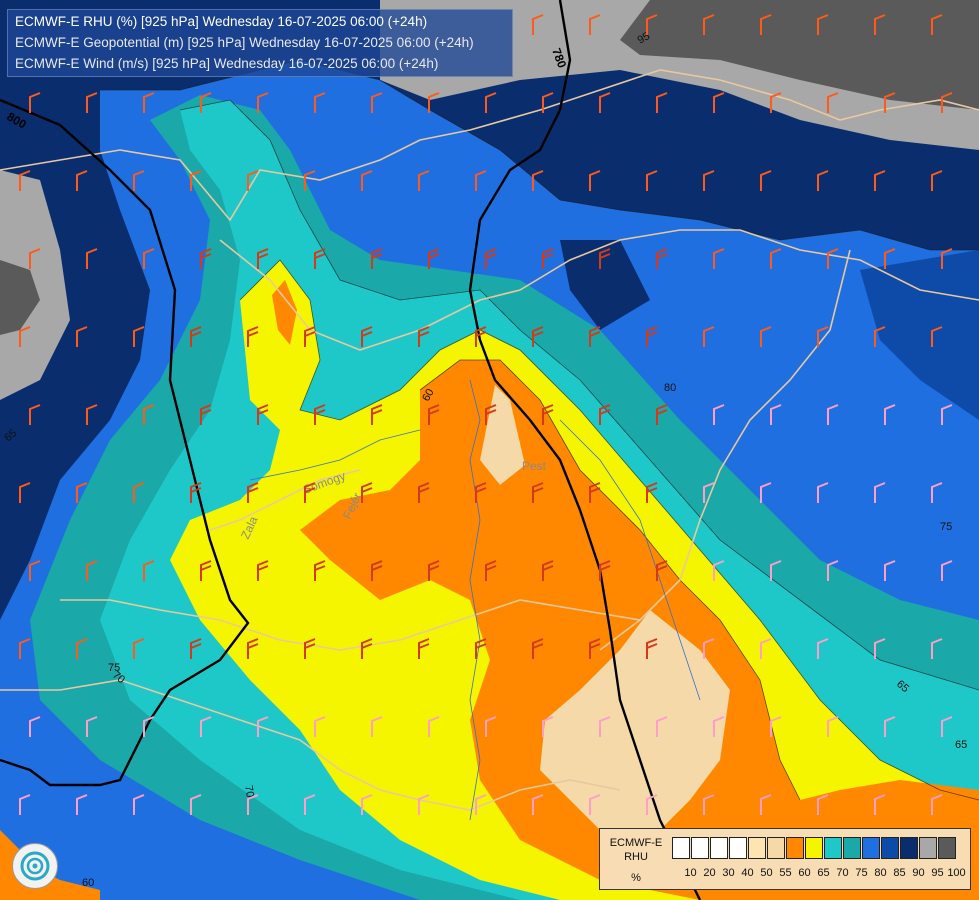  What do you see at coordinates (559, 58) in the screenshot?
I see `geopotential-label-780: 780` at bounding box center [559, 58].